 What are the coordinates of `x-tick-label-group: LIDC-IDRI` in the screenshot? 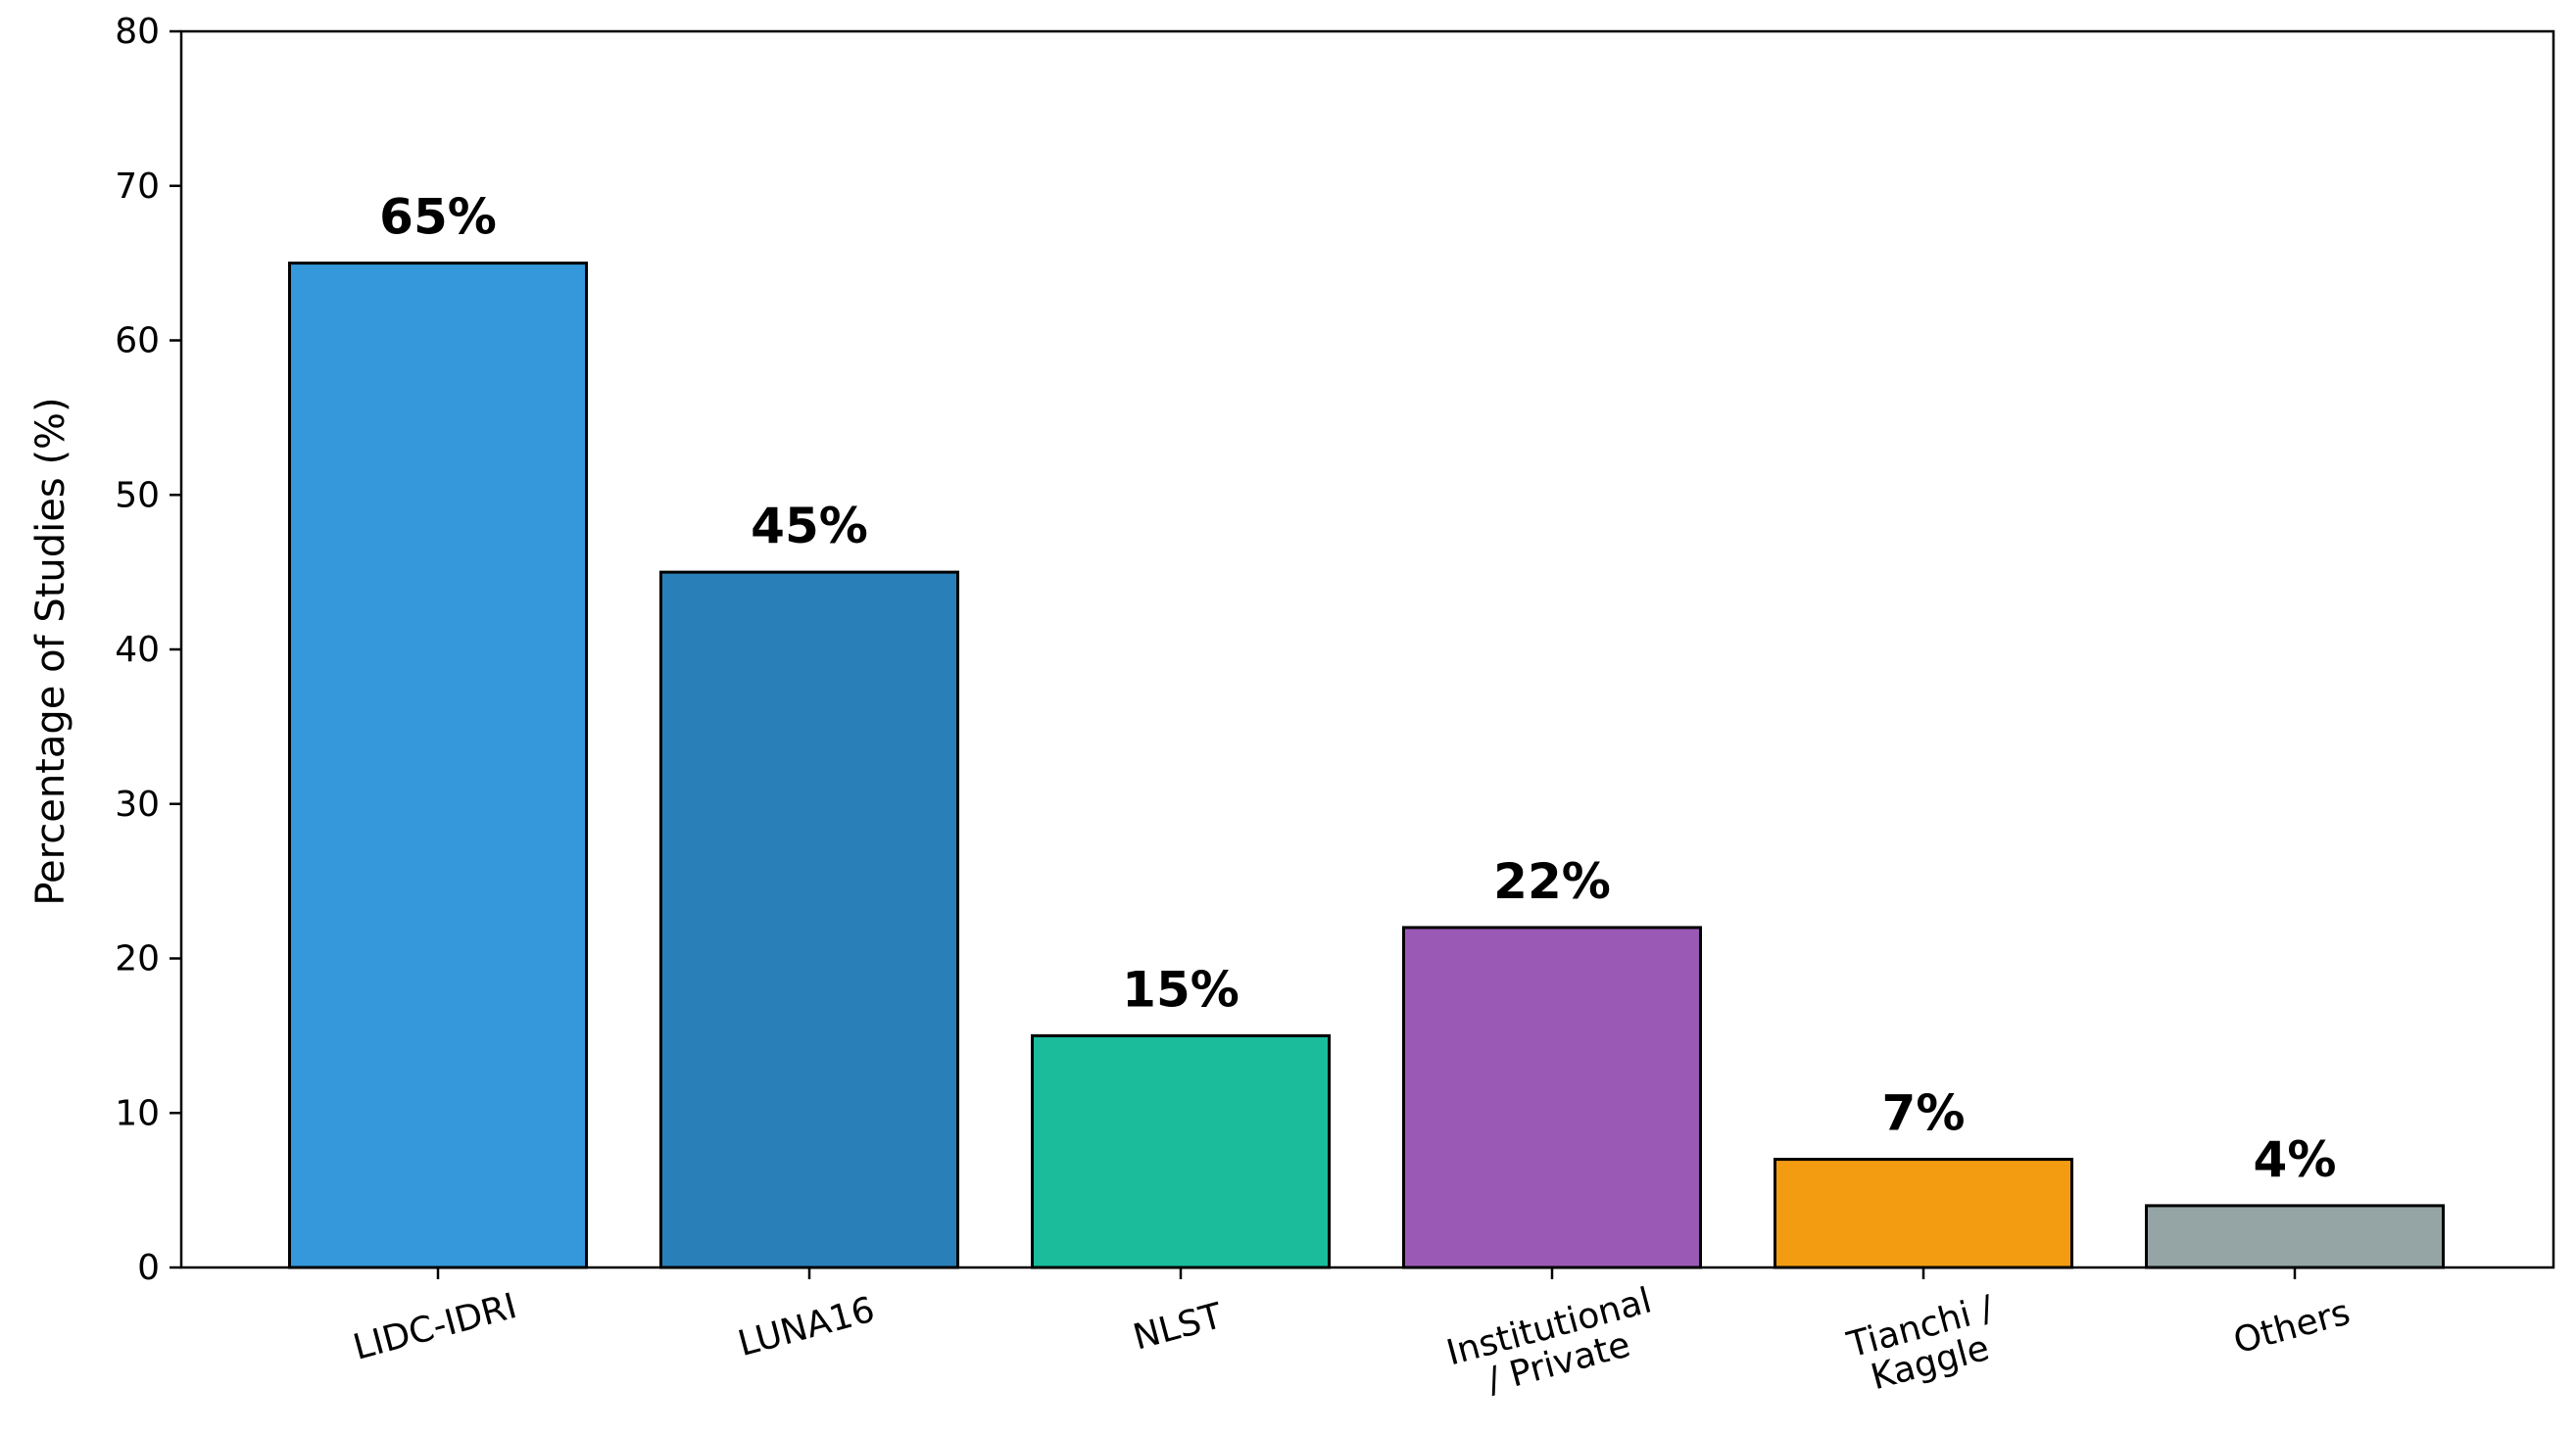 It's located at (434, 1327).